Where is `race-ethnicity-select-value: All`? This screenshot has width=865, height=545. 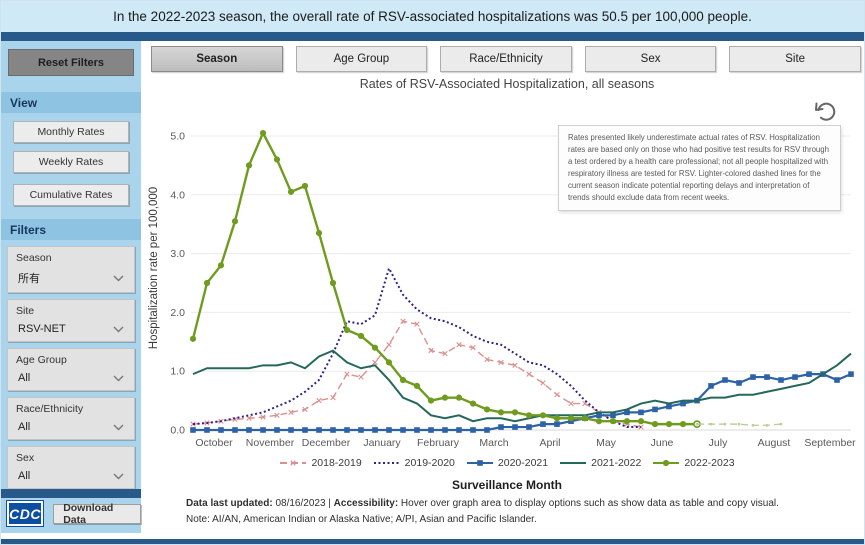 race-ethnicity-select-value: All is located at coordinates (24, 427).